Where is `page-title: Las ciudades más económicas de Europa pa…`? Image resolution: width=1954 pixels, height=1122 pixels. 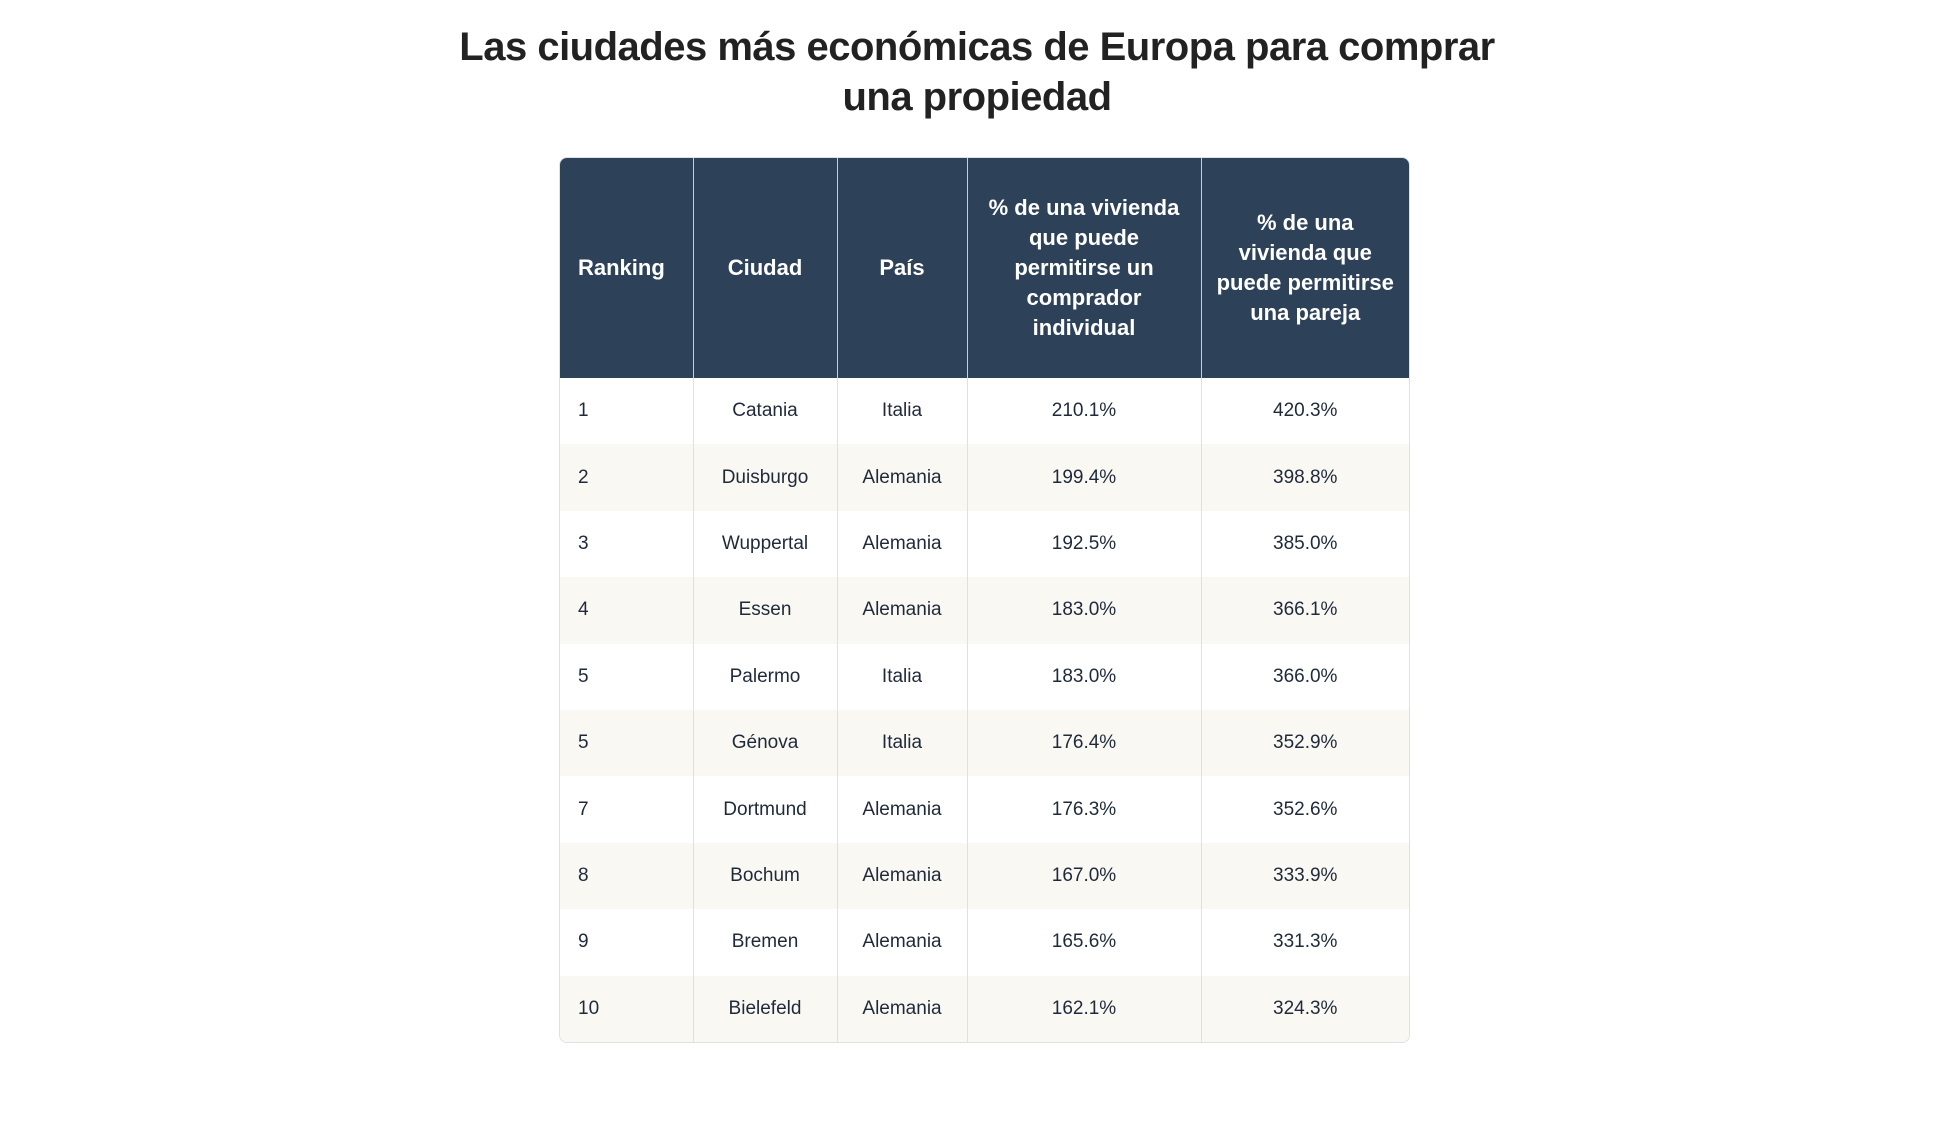 page-title: Las ciudades más económicas de Europa pa… is located at coordinates (977, 72).